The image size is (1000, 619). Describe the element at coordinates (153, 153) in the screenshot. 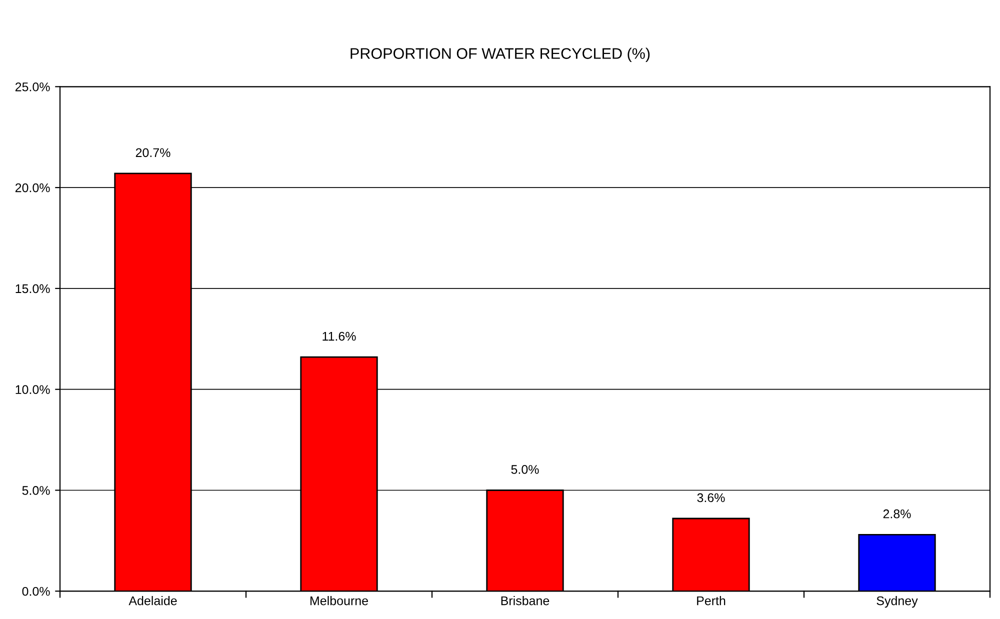

I see `data-label: 20.7%` at that location.